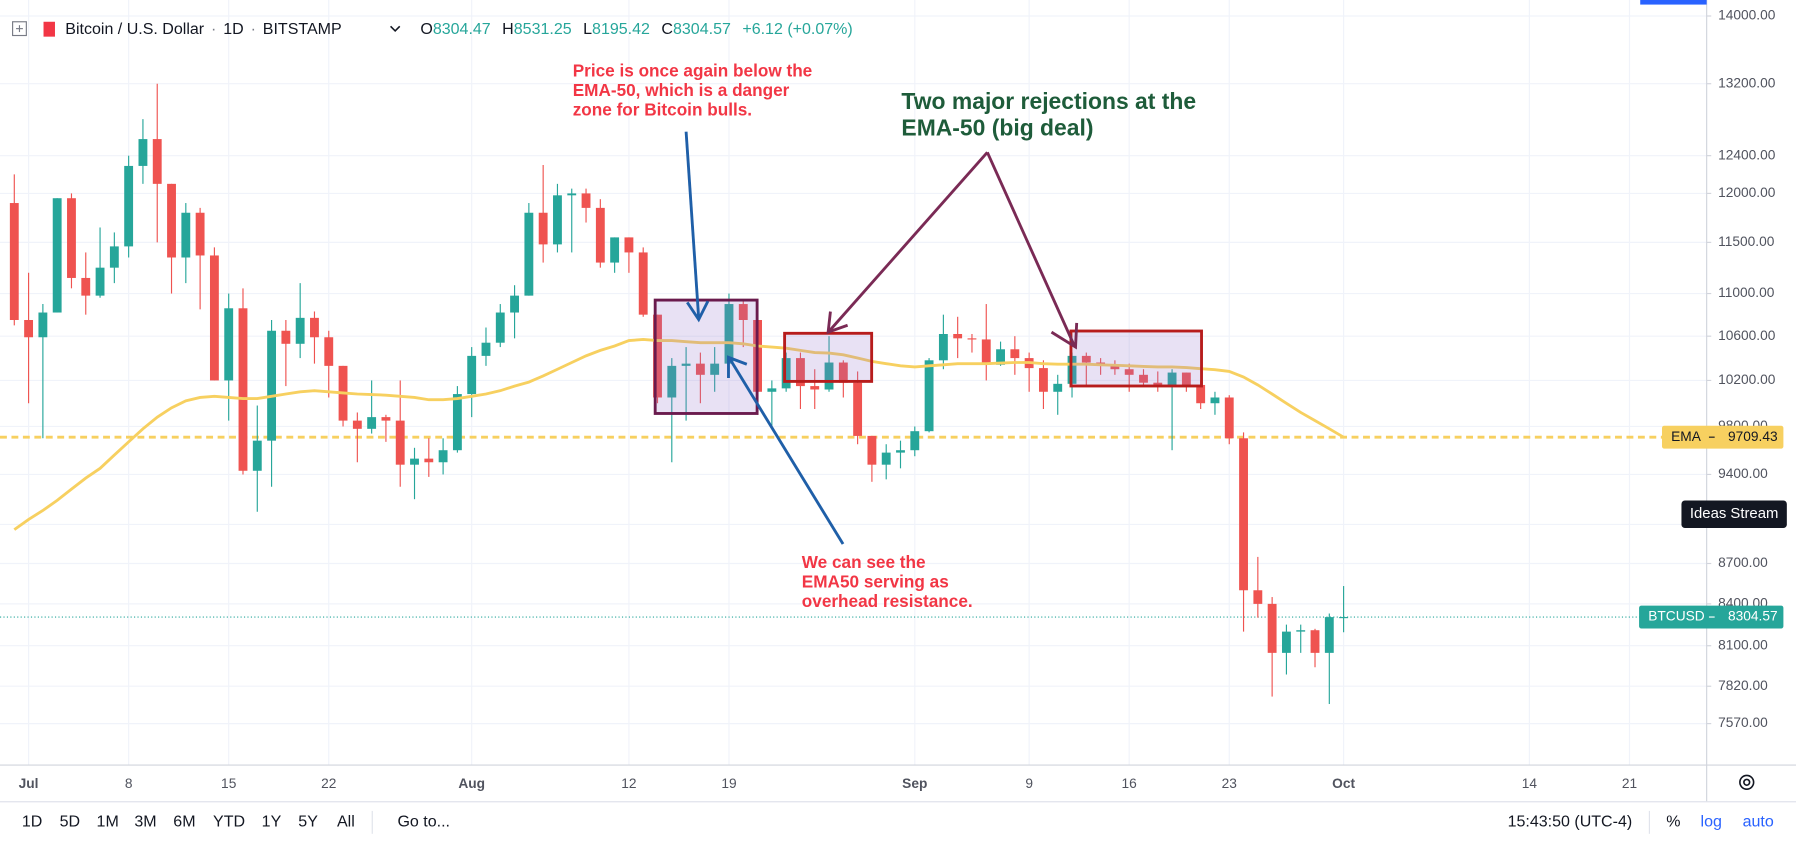  Describe the element at coordinates (145, 822) in the screenshot. I see `range-button: 3M` at that location.